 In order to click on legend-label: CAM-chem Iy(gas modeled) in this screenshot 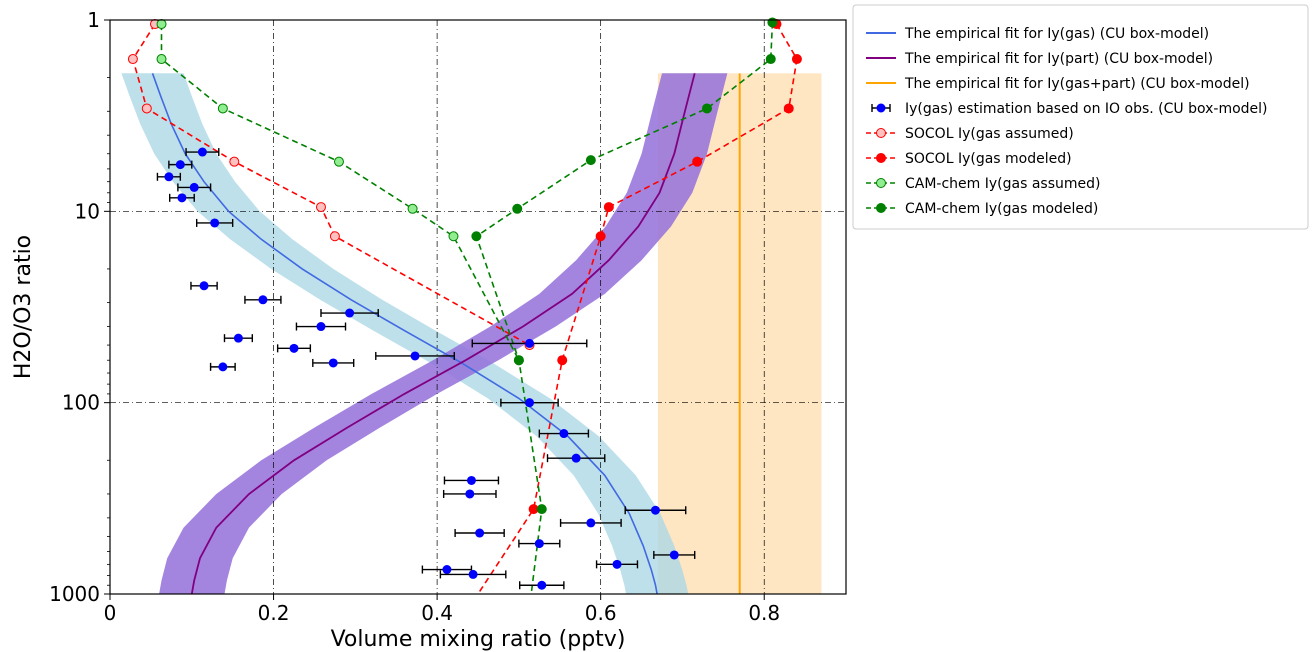, I will do `click(1001, 209)`.